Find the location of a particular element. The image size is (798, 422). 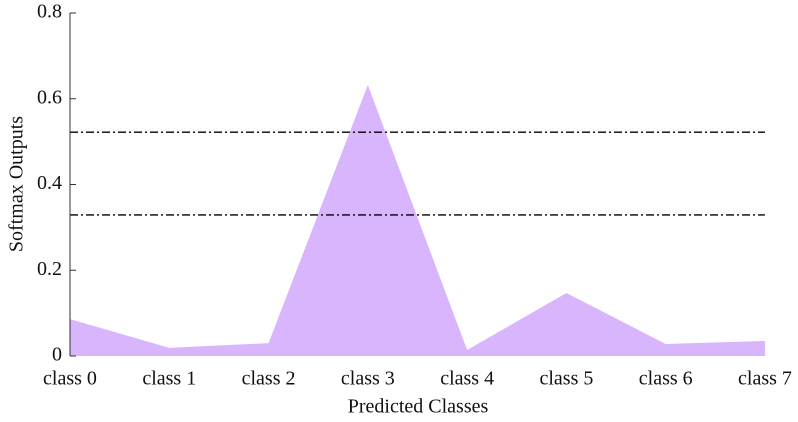

y-tick-label: 0.6 is located at coordinates (49, 97).